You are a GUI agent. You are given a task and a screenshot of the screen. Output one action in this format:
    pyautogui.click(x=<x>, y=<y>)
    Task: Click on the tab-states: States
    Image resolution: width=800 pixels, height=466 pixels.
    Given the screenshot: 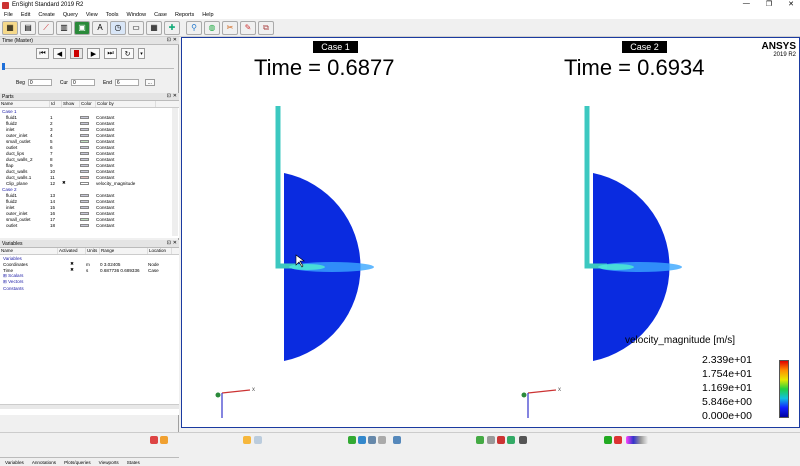 What is the action you would take?
    pyautogui.click(x=133, y=462)
    